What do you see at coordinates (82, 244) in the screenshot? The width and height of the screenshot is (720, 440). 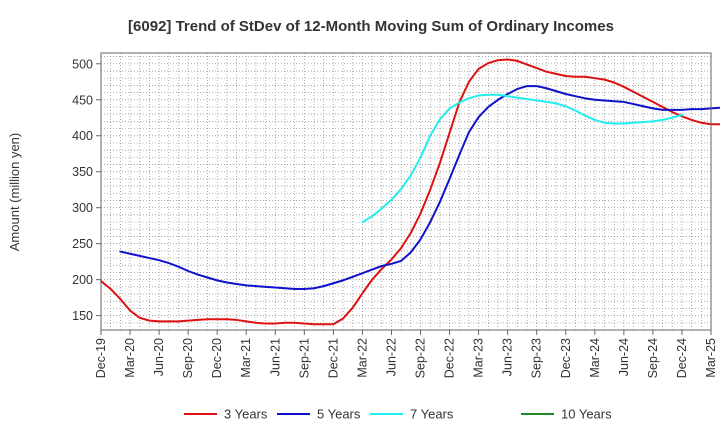 I see `y-tick-label: 250` at bounding box center [82, 244].